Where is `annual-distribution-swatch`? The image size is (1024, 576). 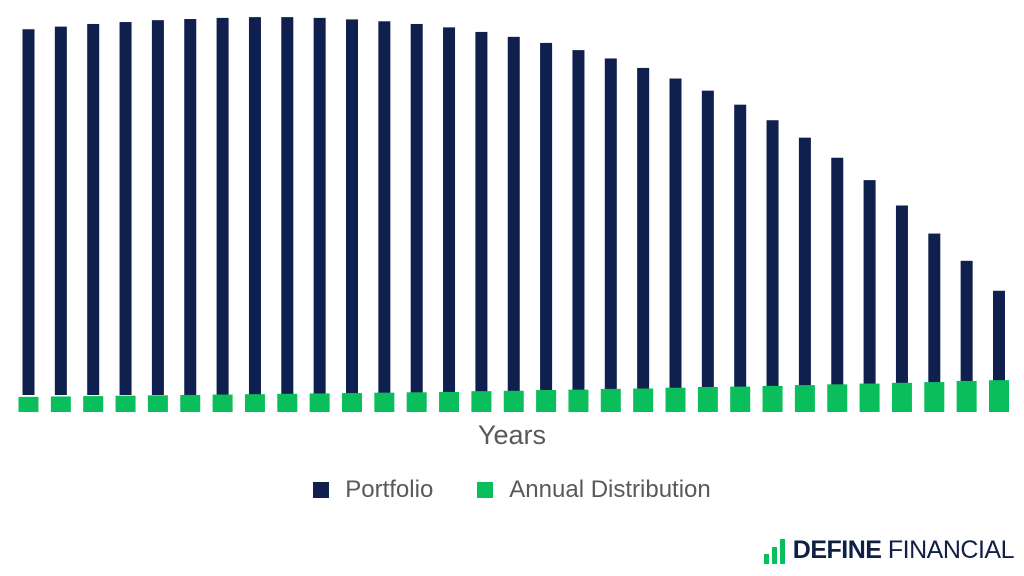 annual-distribution-swatch is located at coordinates (485, 490).